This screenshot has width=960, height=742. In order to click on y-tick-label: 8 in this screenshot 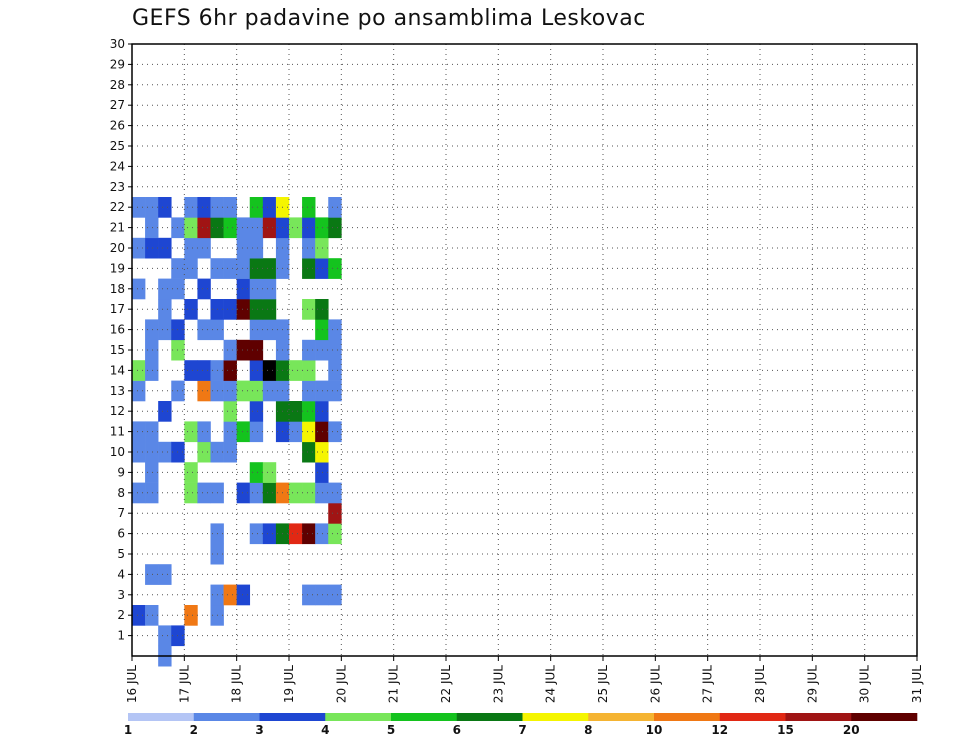, I will do `click(121, 493)`.